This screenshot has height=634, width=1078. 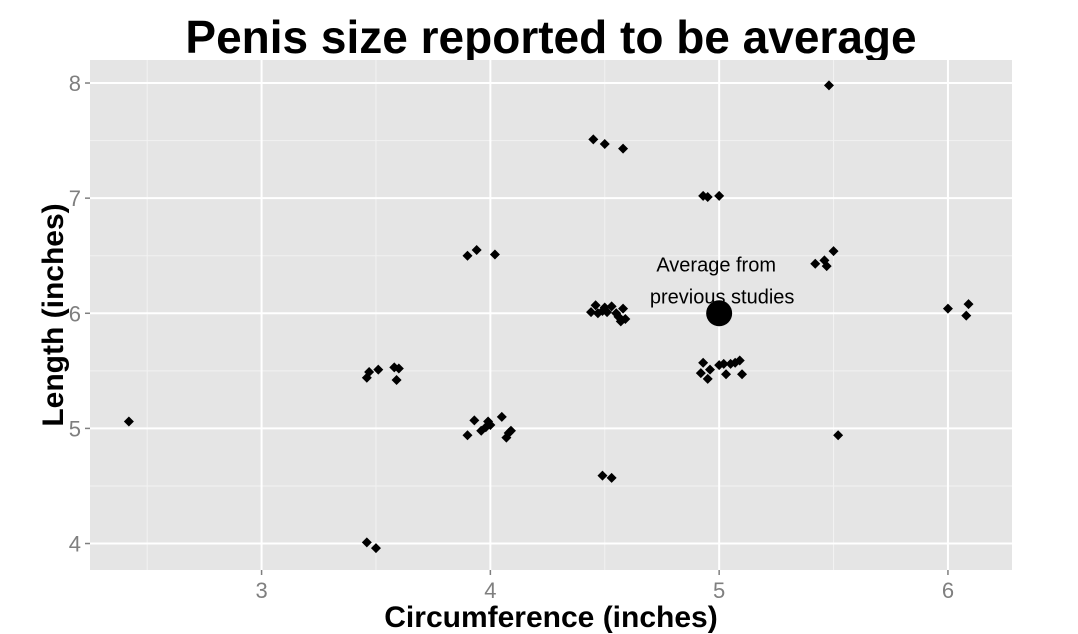 I want to click on y-tick-label: 8, so click(x=75, y=83).